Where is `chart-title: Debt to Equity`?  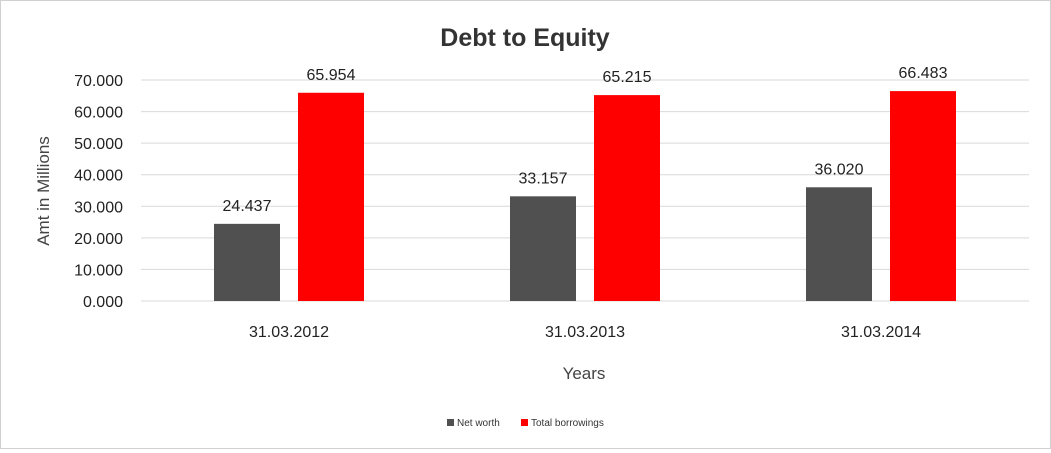
chart-title: Debt to Equity is located at coordinates (525, 38).